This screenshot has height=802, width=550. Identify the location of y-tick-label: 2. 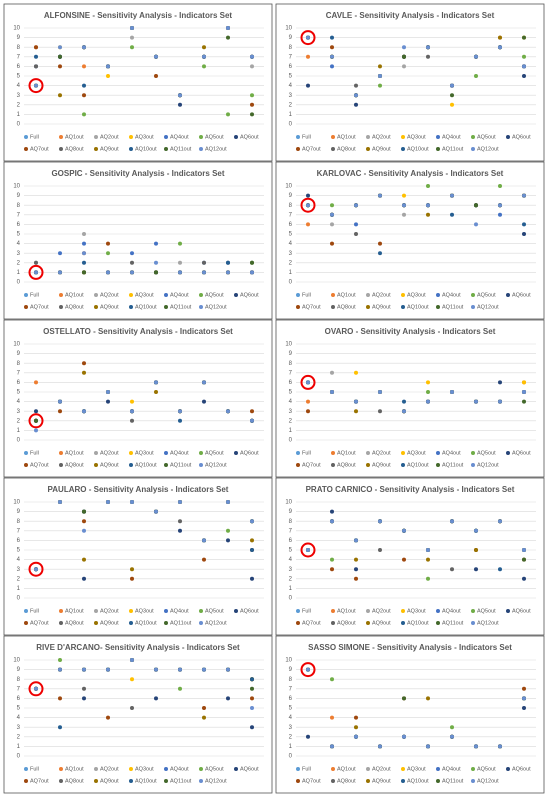
(19, 737).